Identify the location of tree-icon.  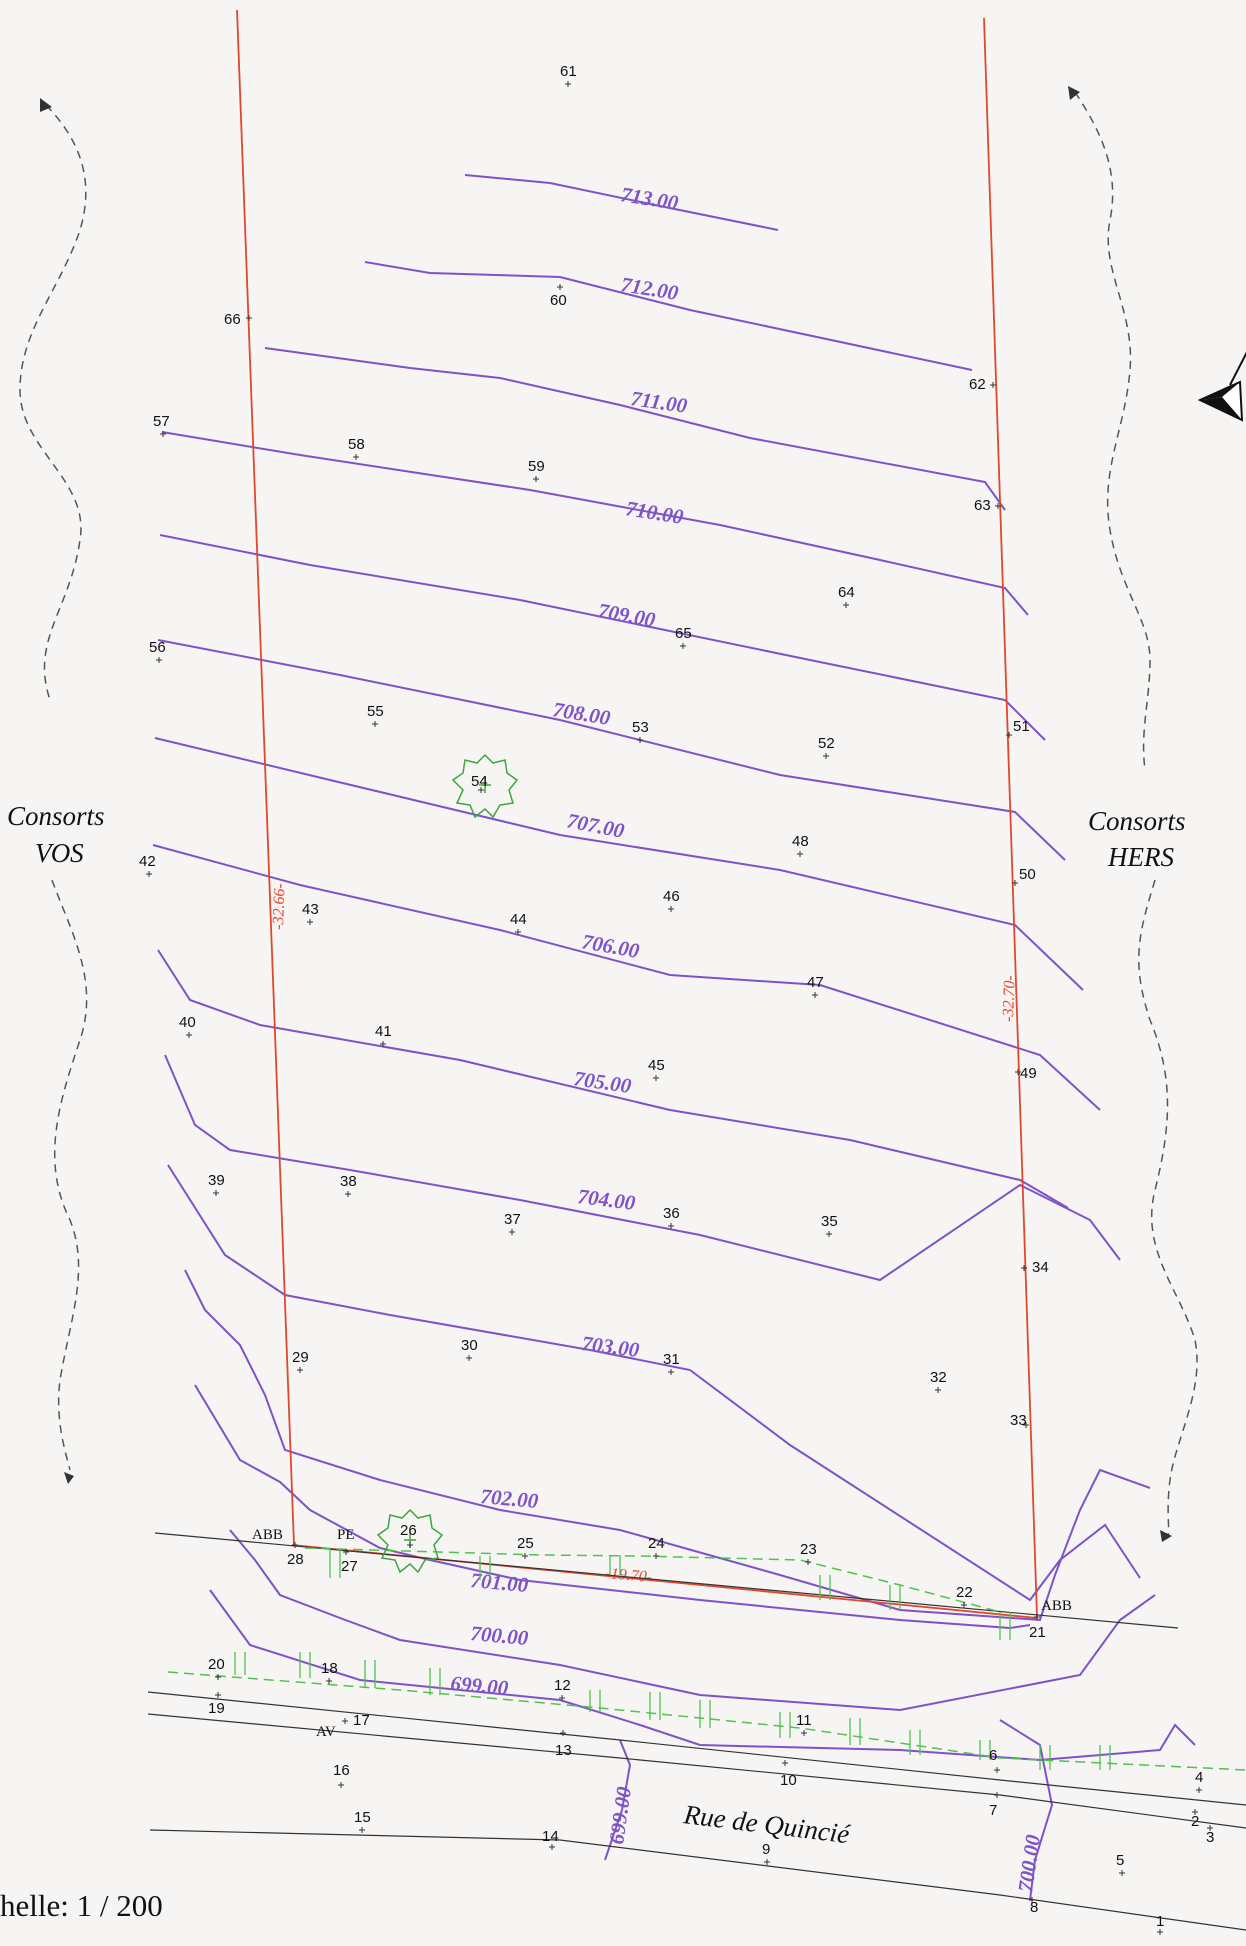
(410, 1541).